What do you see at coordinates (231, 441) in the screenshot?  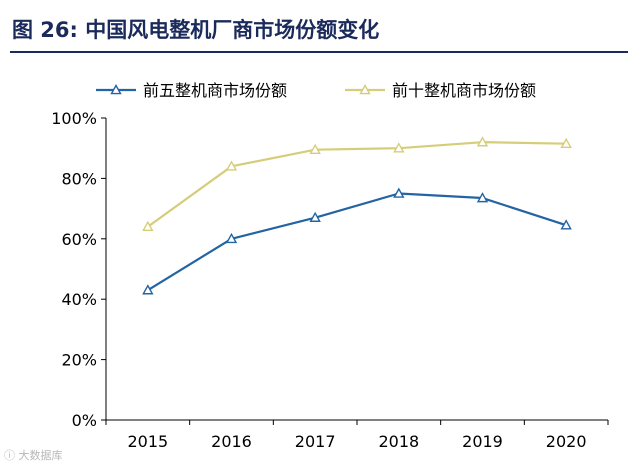 I see `x-tick-label: 2016` at bounding box center [231, 441].